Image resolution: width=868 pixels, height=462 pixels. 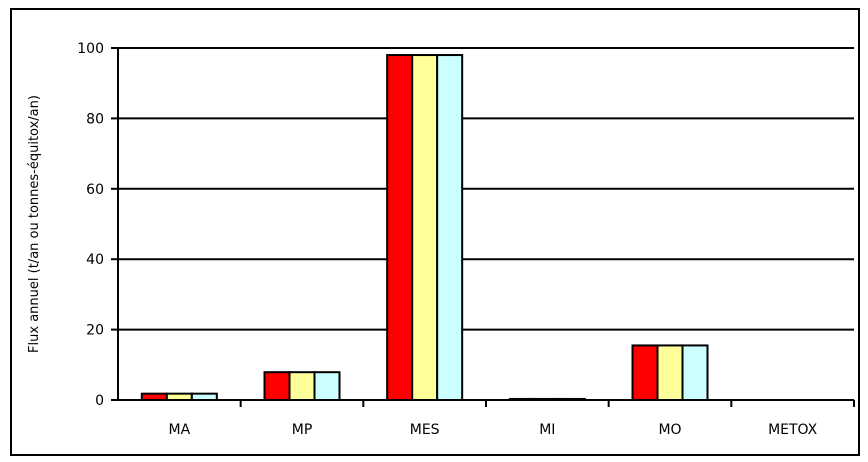 I want to click on x-tick-labels: MA MP MES MI MO METOX, so click(x=493, y=430).